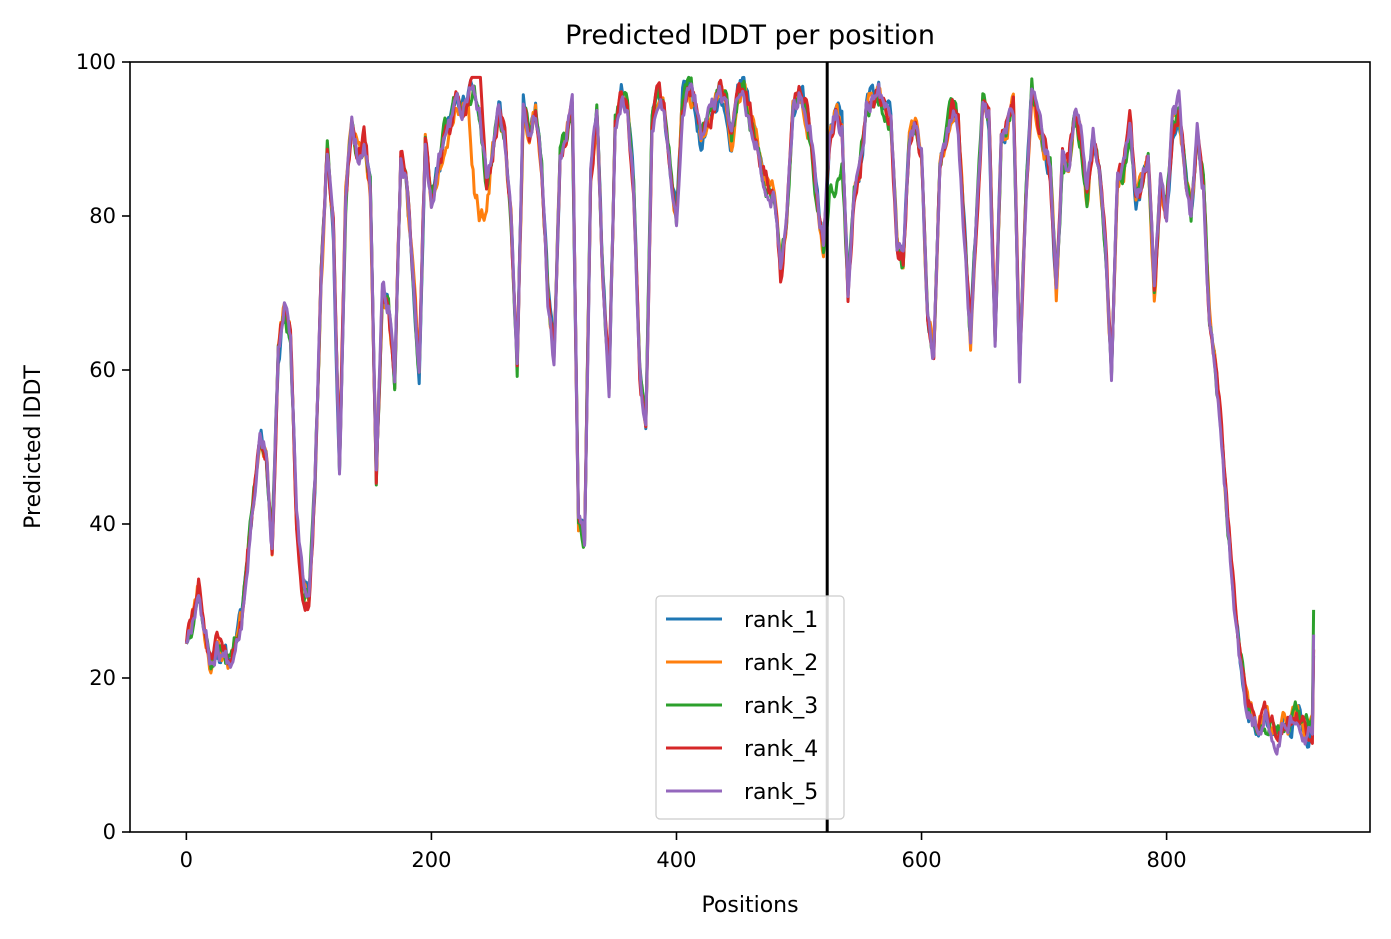 The image size is (1391, 939). I want to click on x-tick-label: 200, so click(431, 860).